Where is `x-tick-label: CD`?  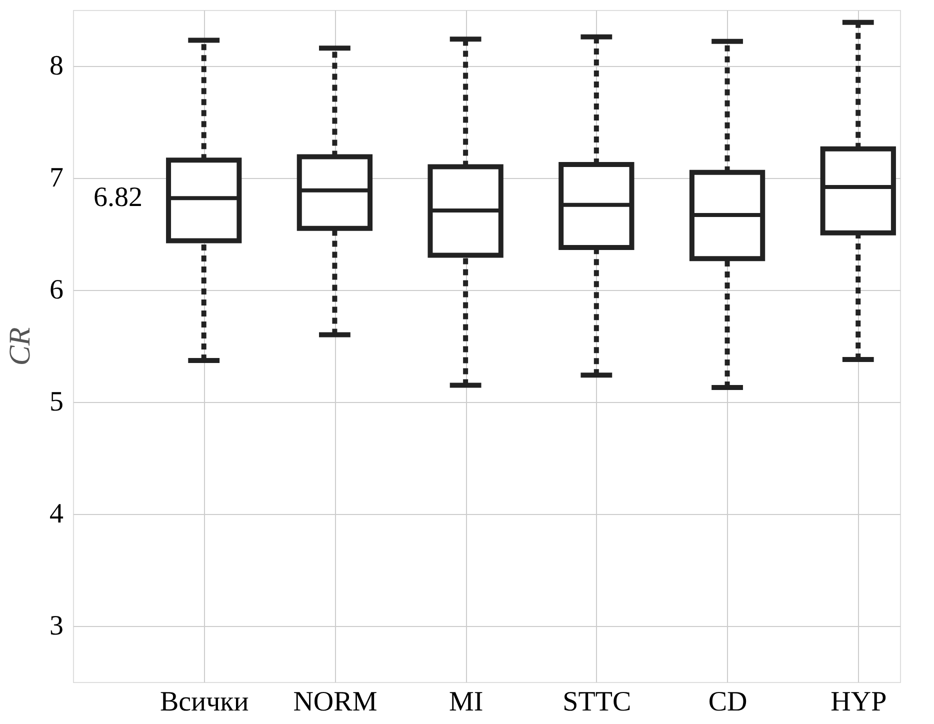
x-tick-label: CD is located at coordinates (728, 702).